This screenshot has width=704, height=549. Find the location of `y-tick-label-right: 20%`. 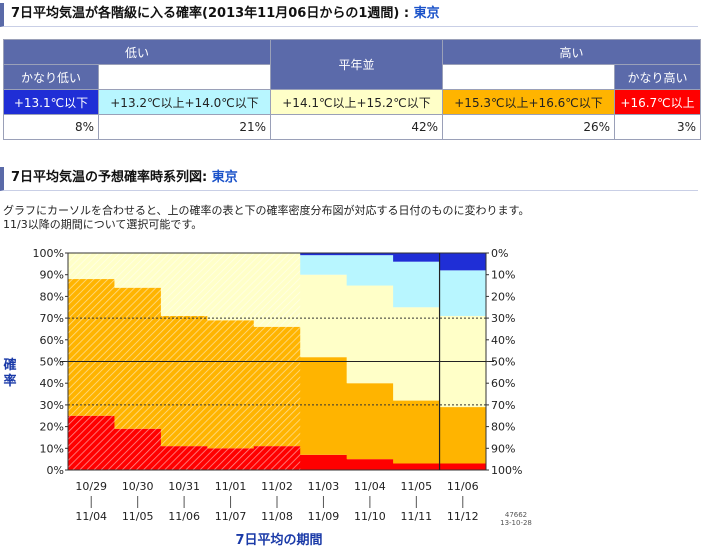

y-tick-label-right: 20% is located at coordinates (503, 296).